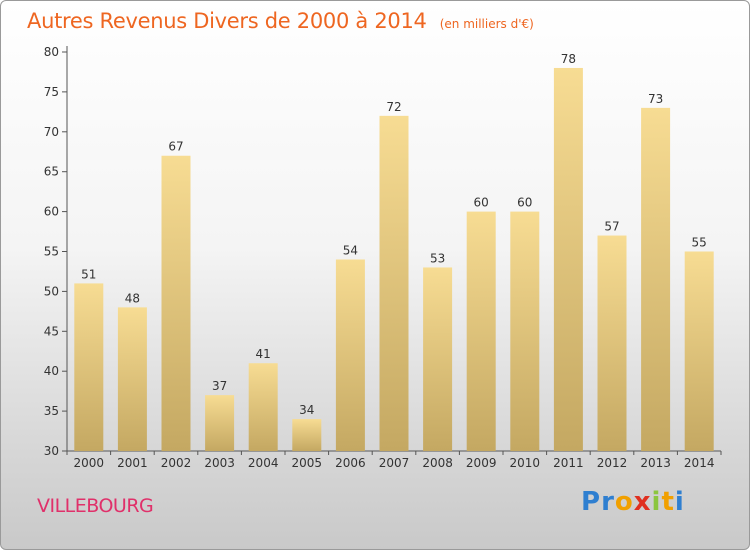 The width and height of the screenshot is (750, 550). Describe the element at coordinates (624, 502) in the screenshot. I see `logo-letter: o` at that location.